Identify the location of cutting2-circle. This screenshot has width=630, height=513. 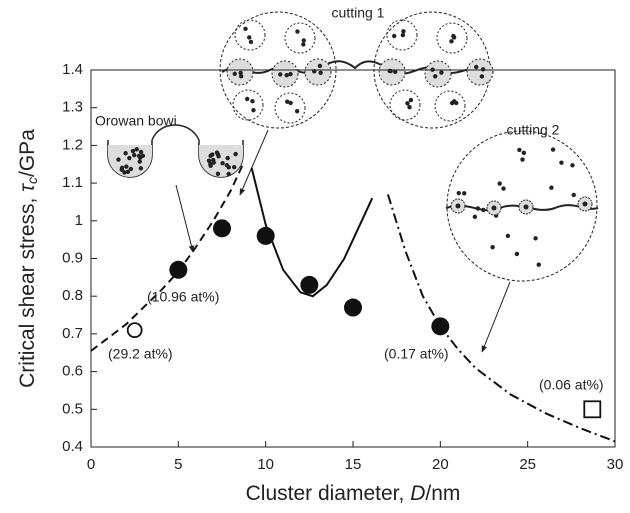
(522, 206).